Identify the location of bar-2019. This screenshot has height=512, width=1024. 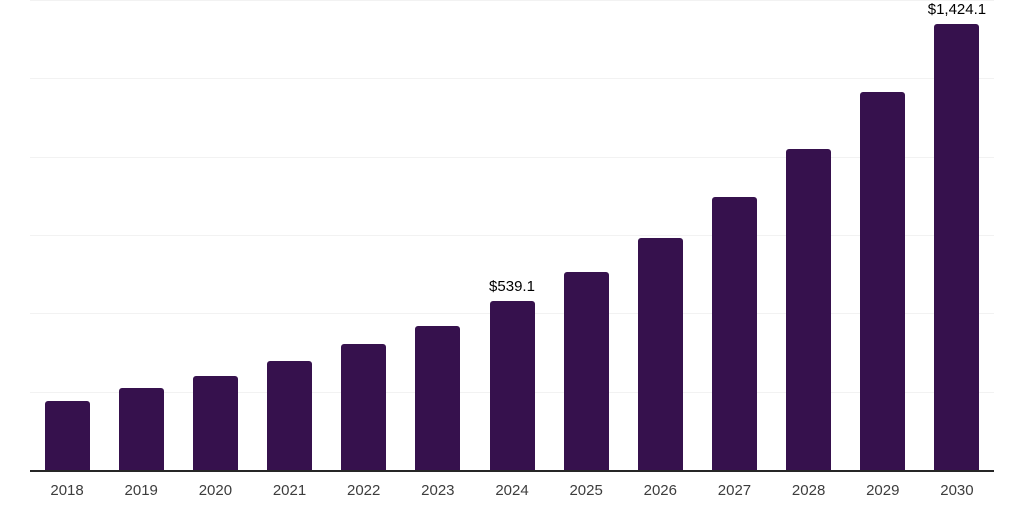
(141, 428).